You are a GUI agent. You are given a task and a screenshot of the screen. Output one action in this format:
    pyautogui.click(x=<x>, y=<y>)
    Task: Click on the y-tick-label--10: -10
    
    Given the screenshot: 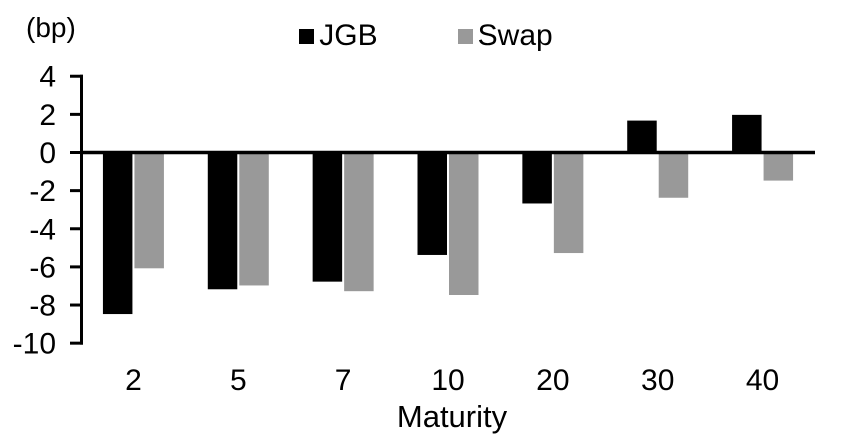 What is the action you would take?
    pyautogui.click(x=34, y=344)
    